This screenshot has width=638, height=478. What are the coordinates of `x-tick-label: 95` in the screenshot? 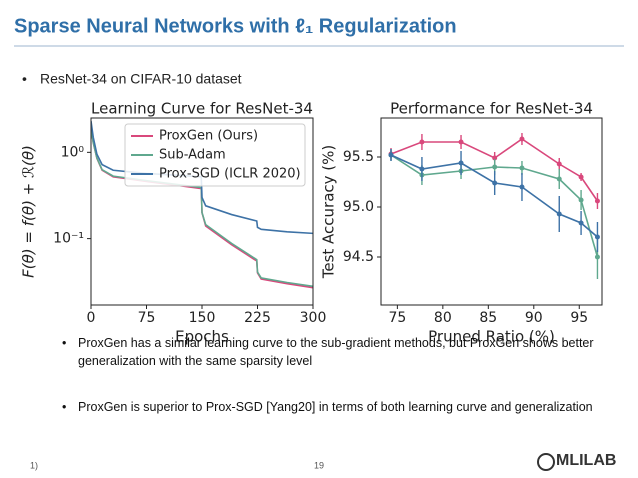 It's located at (579, 318).